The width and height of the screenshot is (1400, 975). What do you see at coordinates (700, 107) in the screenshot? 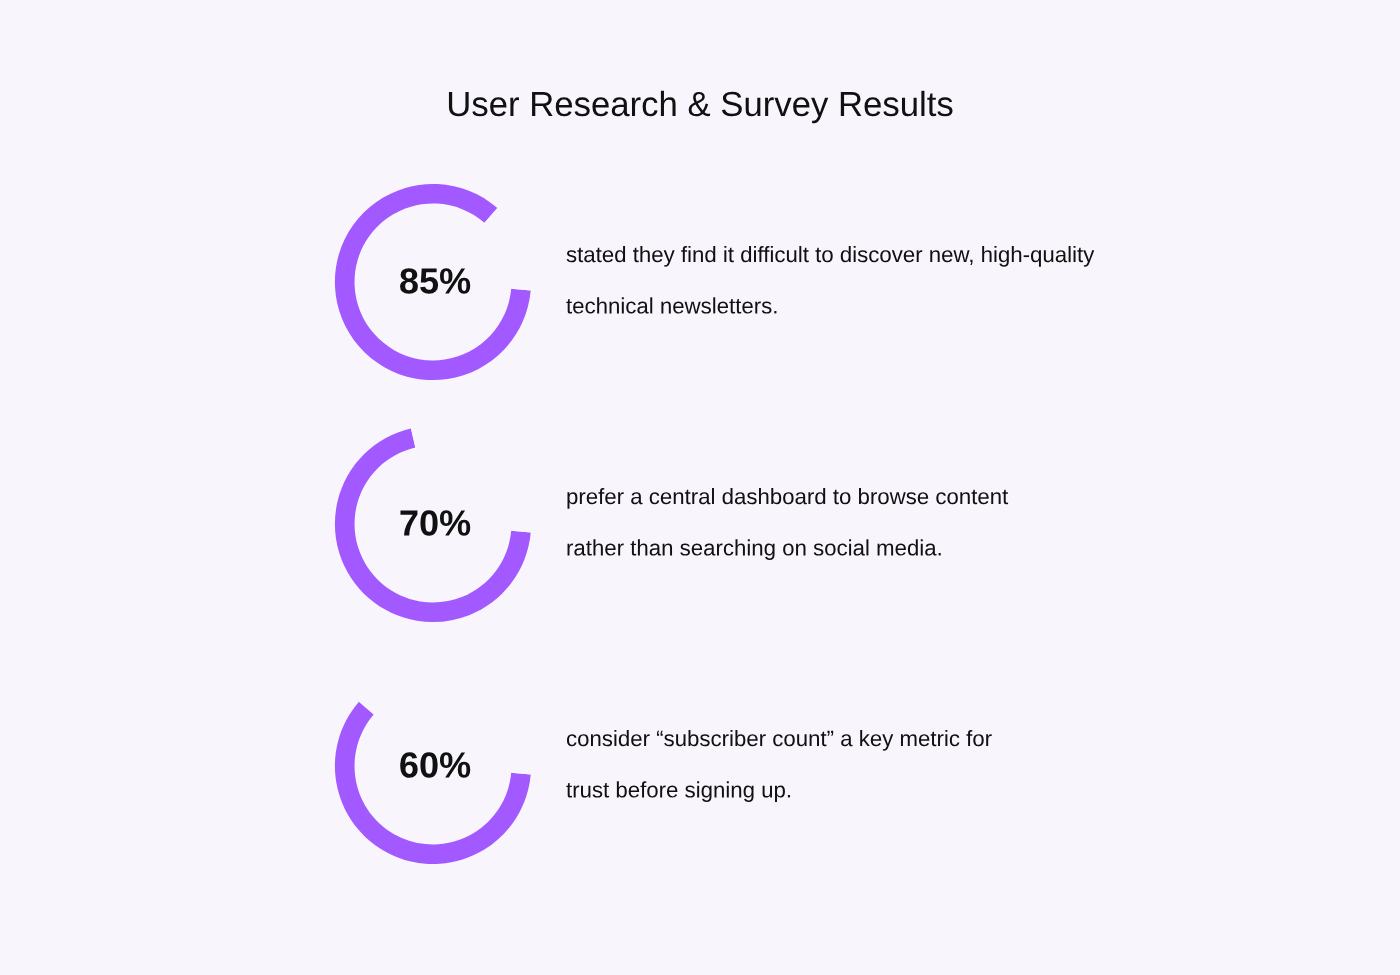
I see `text: User Research & Survey Results` at bounding box center [700, 107].